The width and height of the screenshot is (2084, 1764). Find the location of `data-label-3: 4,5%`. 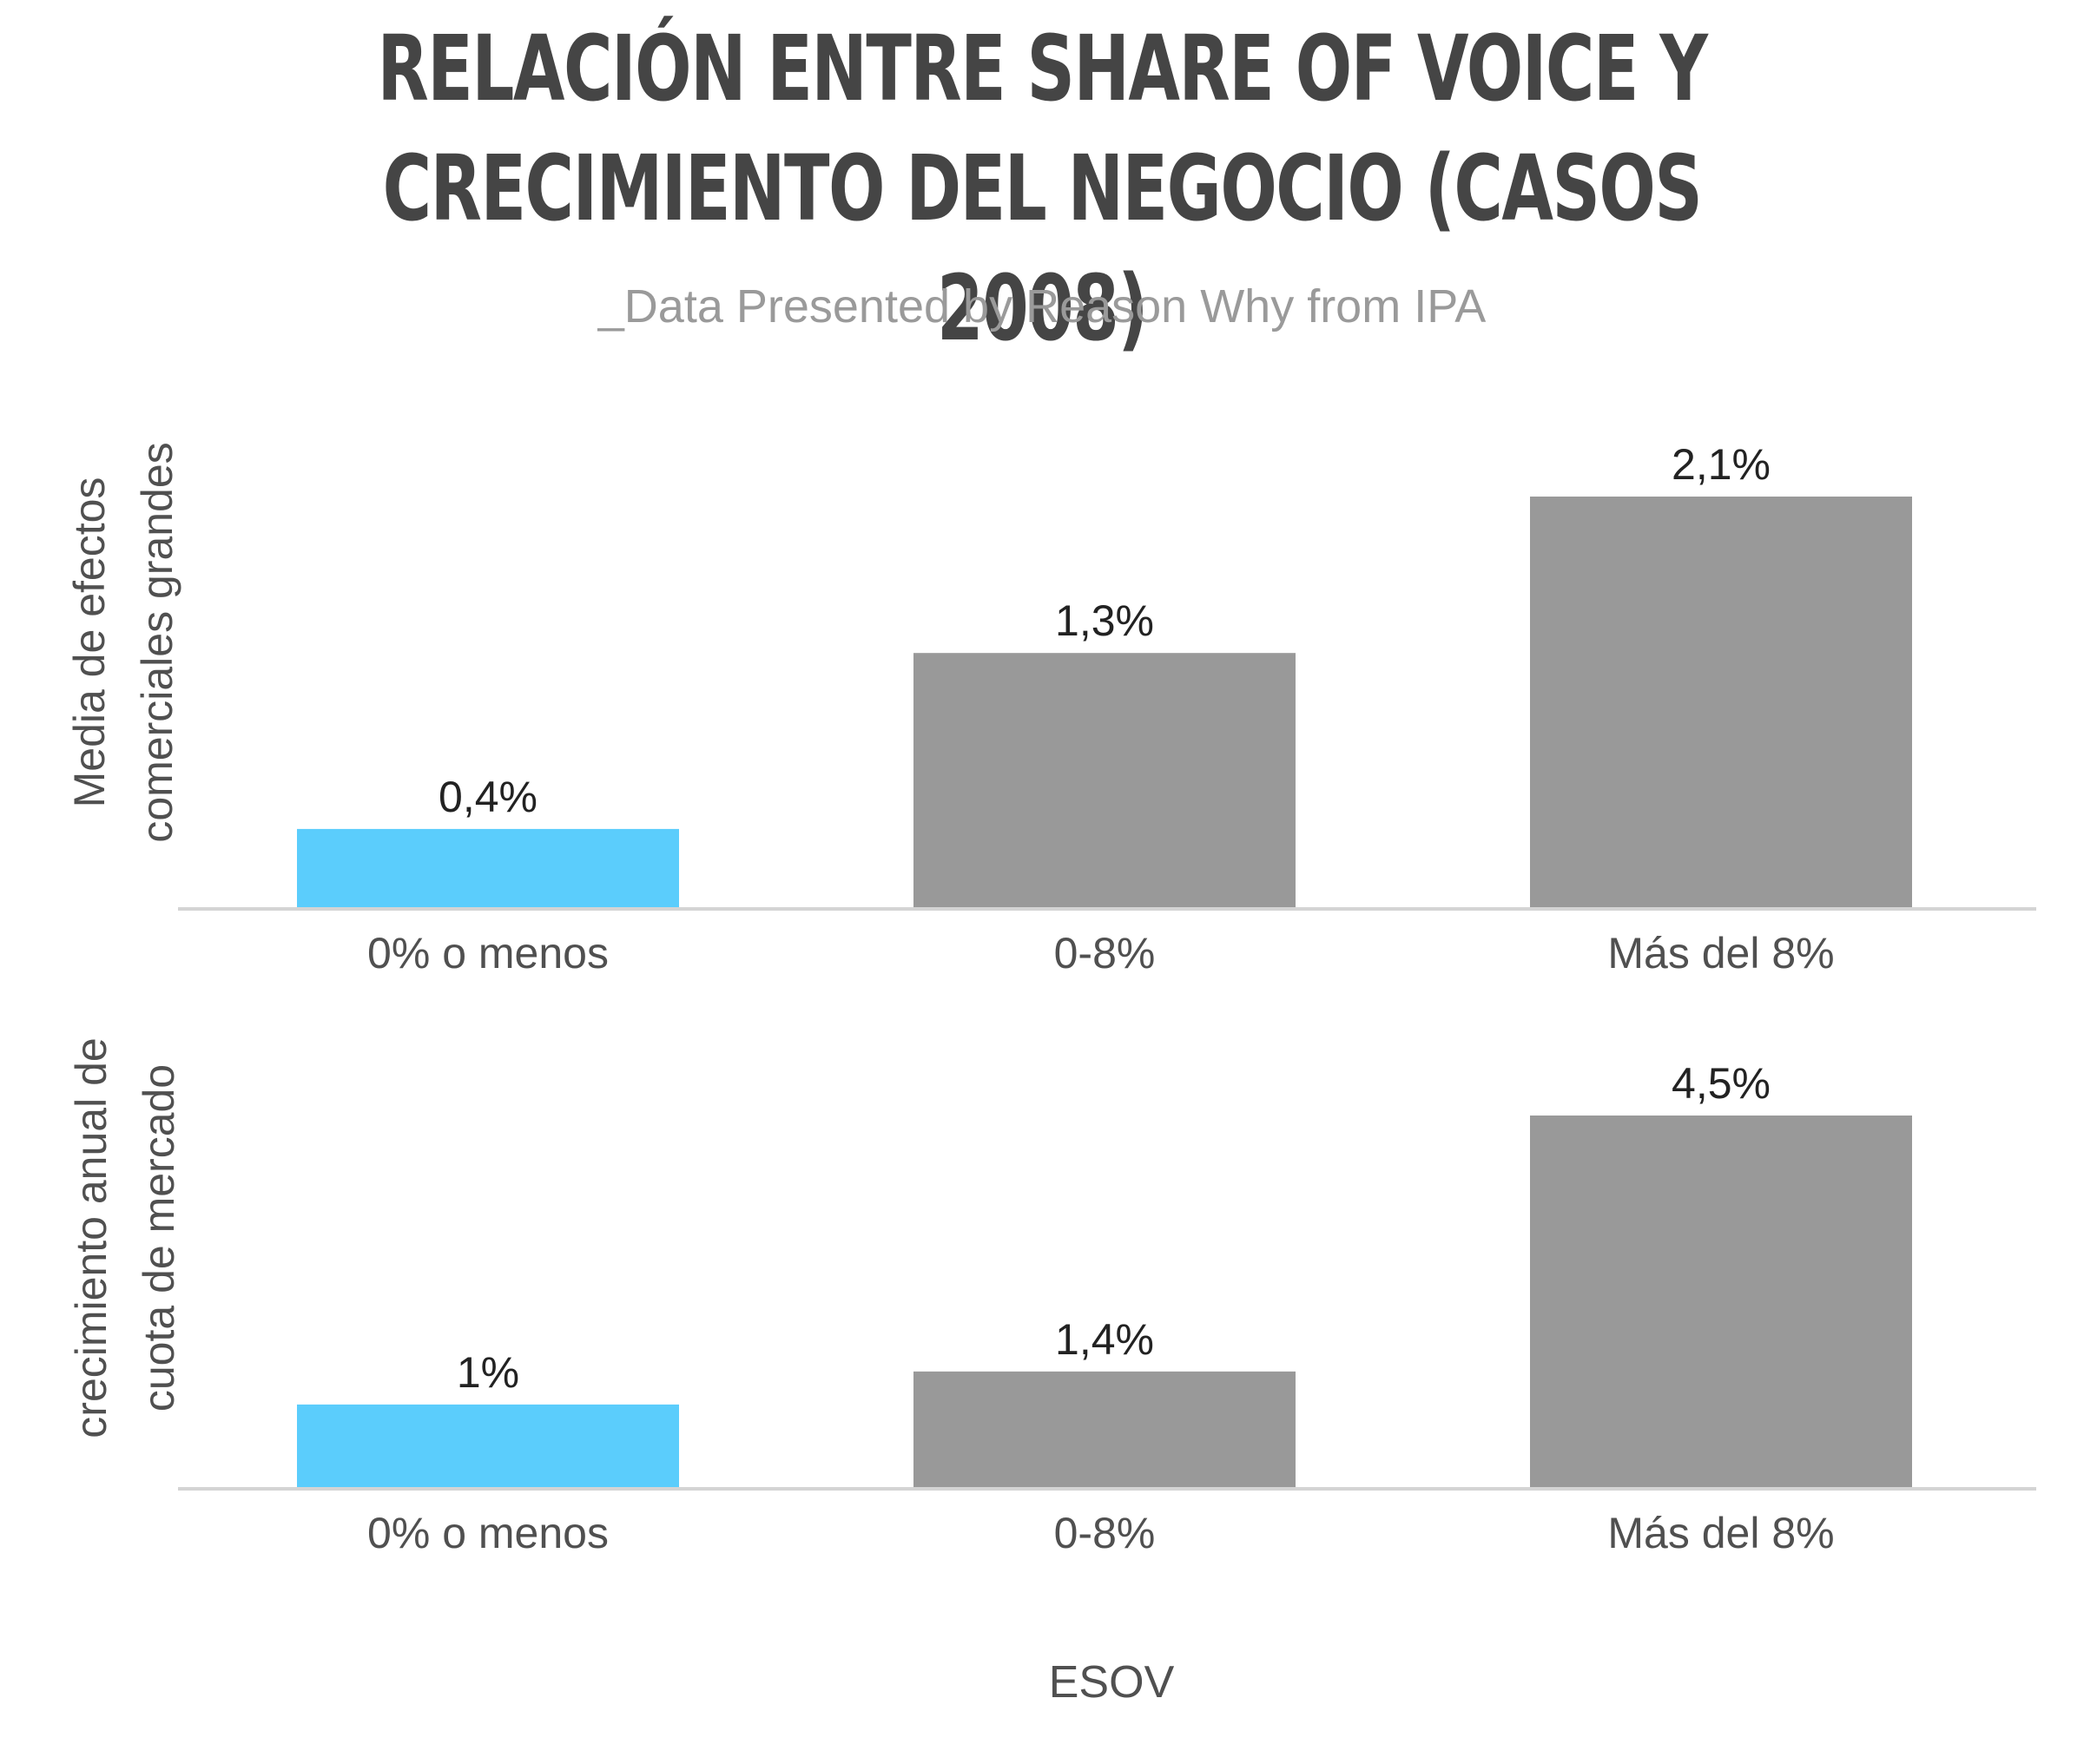

data-label-3: 4,5% is located at coordinates (1721, 1084).